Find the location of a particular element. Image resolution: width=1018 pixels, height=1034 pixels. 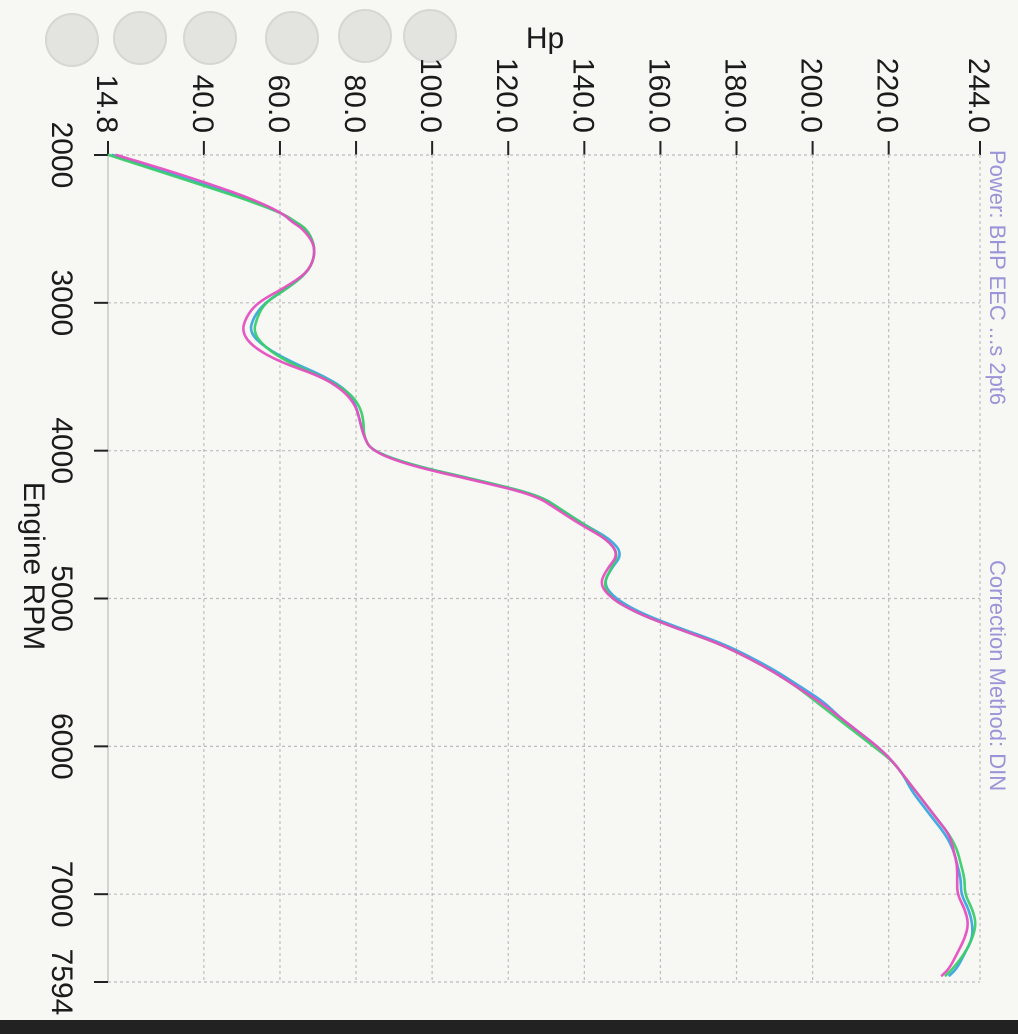

y-tick-label: 244.0 is located at coordinates (978, 95).